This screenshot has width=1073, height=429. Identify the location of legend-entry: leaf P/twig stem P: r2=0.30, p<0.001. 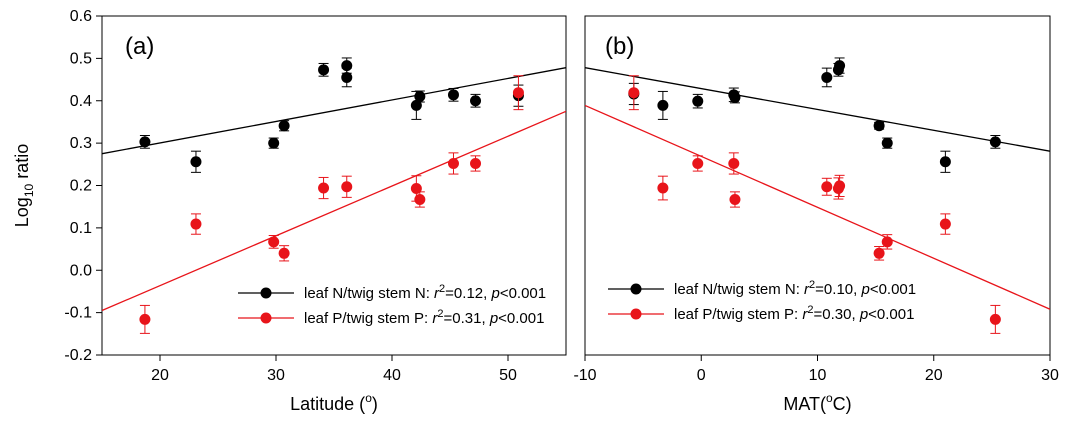
(761, 313).